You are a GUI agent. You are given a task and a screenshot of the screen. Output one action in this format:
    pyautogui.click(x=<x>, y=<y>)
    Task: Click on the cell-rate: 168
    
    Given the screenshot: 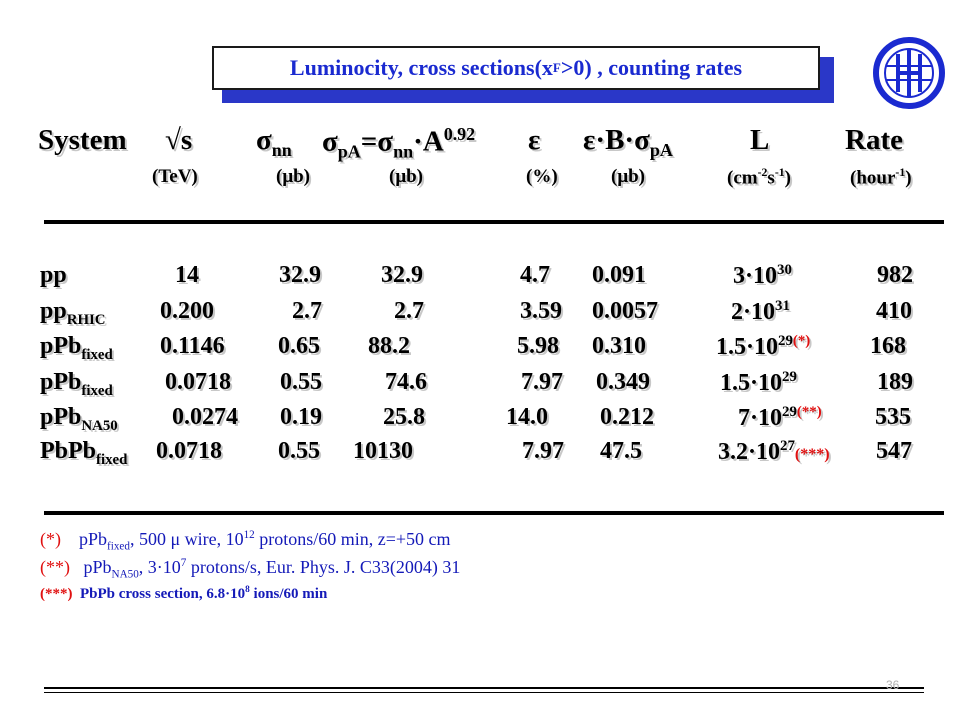 What is the action you would take?
    pyautogui.click(x=888, y=346)
    